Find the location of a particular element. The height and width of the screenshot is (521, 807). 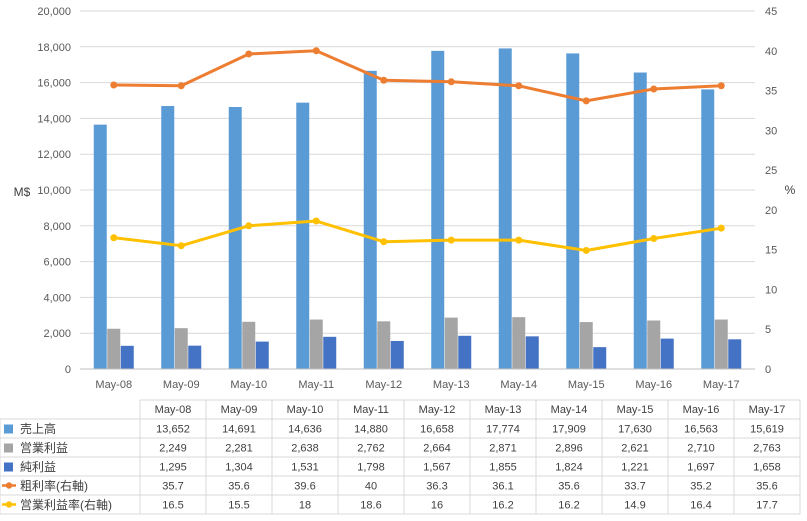

table-value-cell: 2,249 is located at coordinates (173, 449).